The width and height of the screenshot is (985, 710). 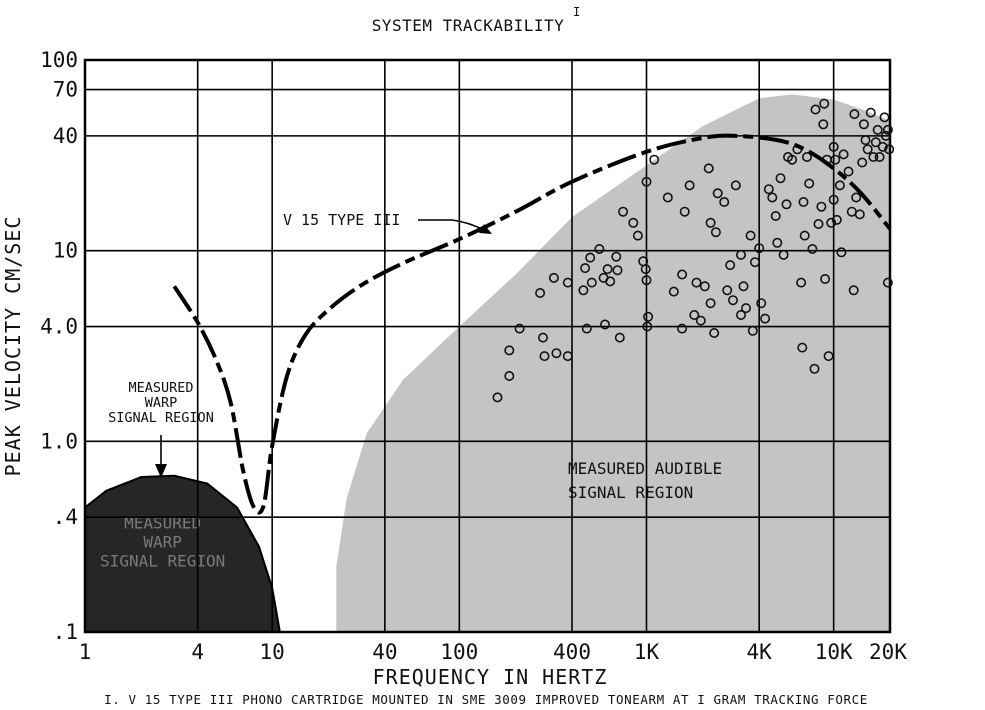 I want to click on y-tick-label: 10, so click(x=65, y=251).